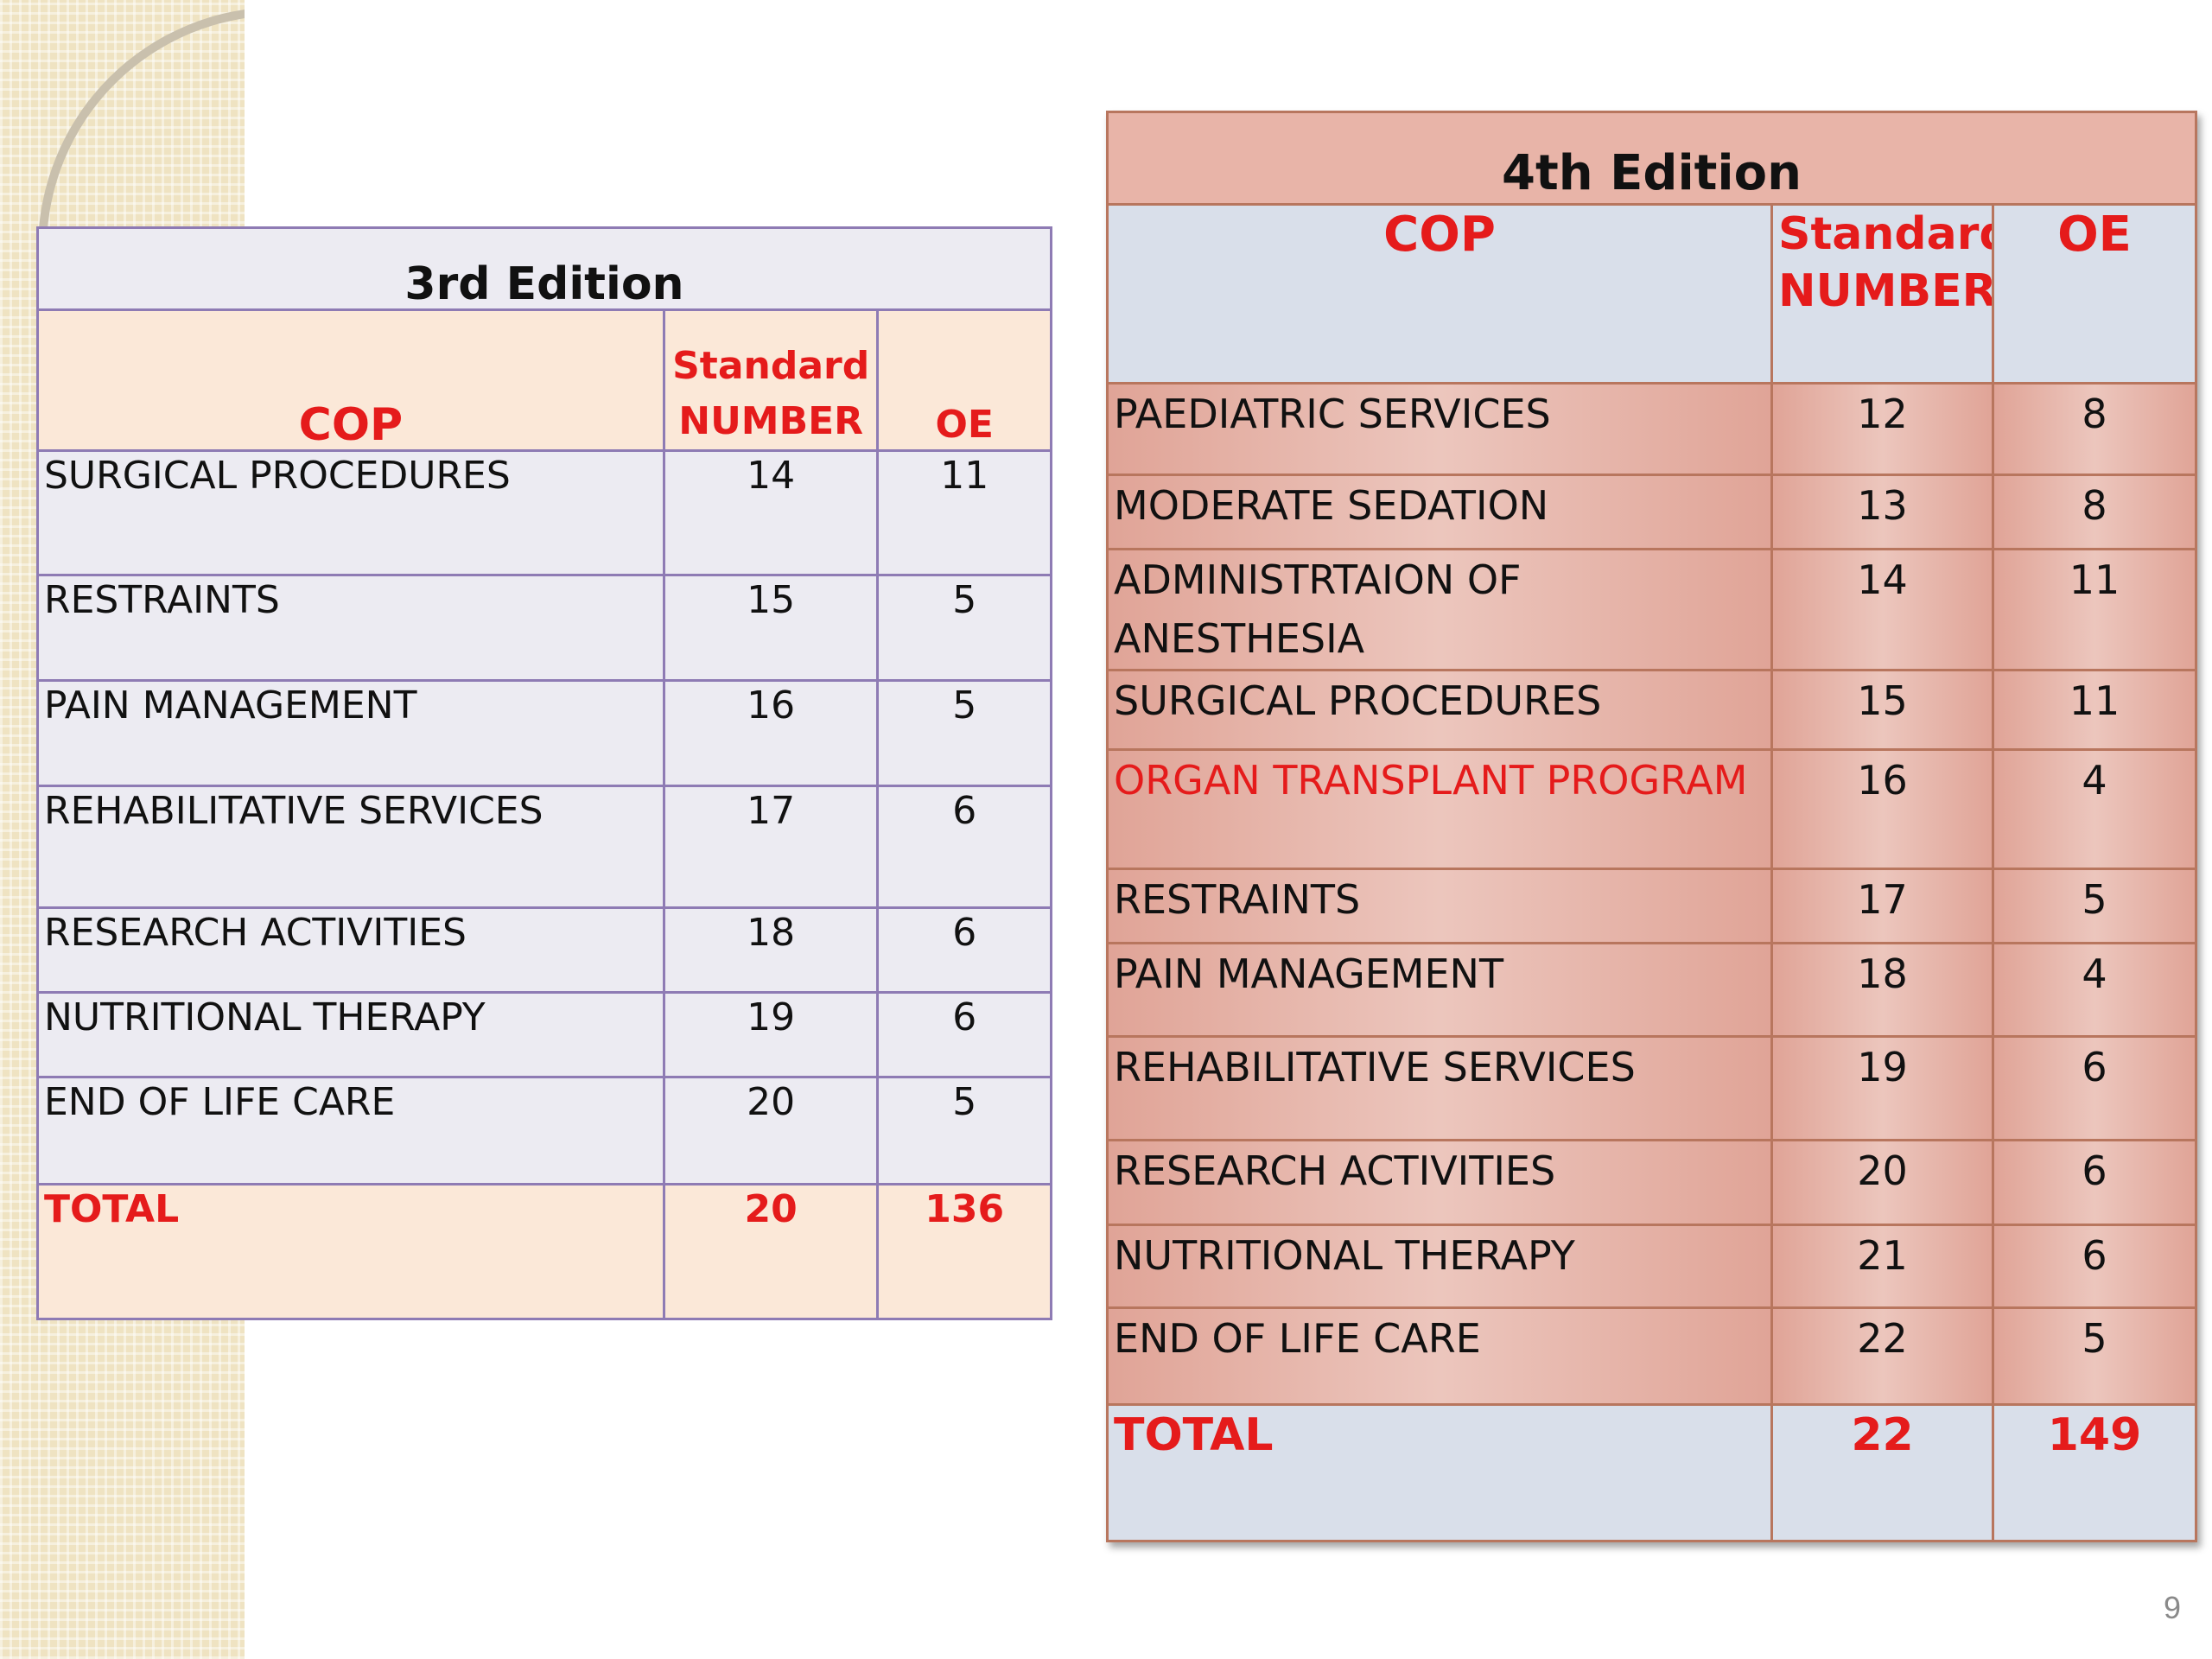 Image resolution: width=2212 pixels, height=1659 pixels. Describe the element at coordinates (1439, 429) in the screenshot. I see `cop-cell: PAEDIATRIC SERVICES` at that location.